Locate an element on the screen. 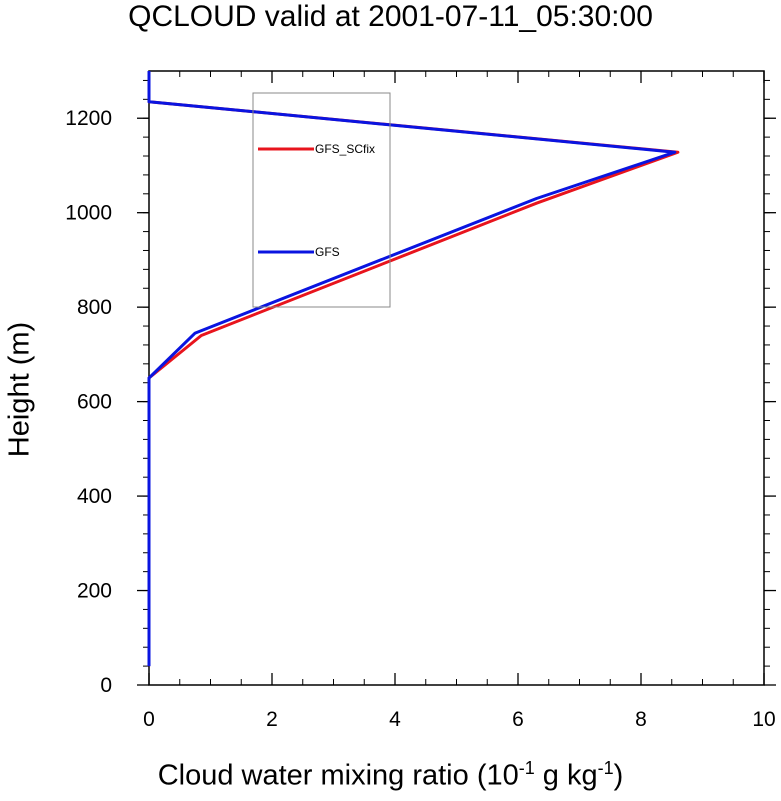 This screenshot has height=801, width=781. y-tick-label: 600 is located at coordinates (94, 402).